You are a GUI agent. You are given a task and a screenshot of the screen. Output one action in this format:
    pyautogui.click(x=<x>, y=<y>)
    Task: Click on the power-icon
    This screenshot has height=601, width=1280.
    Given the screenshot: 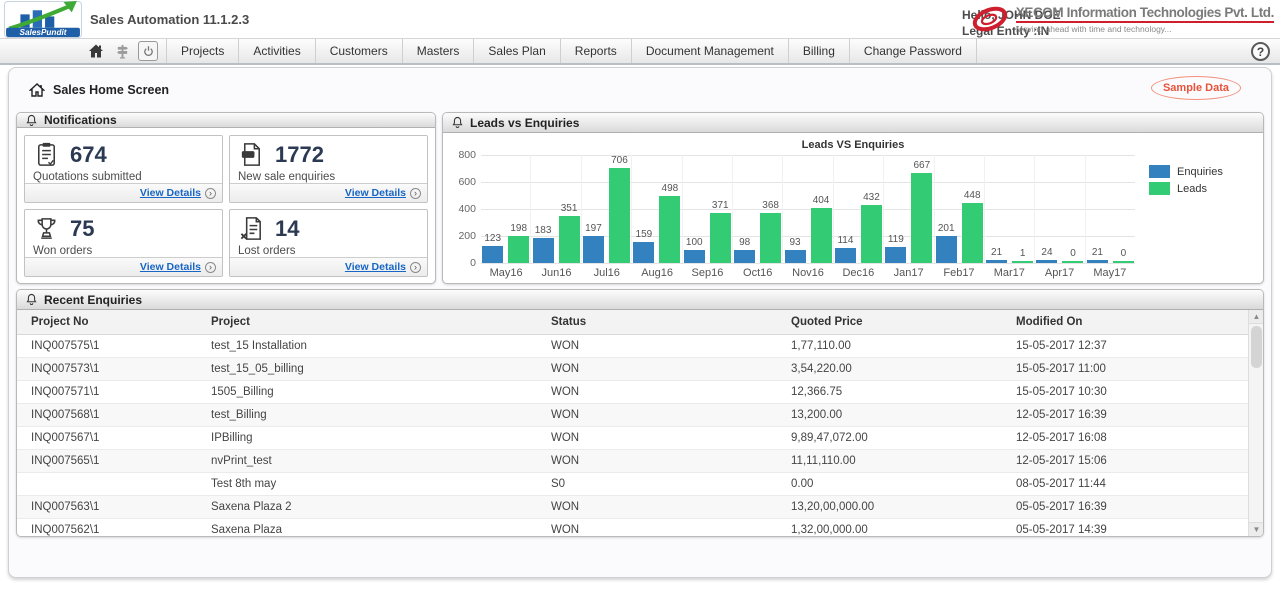 What is the action you would take?
    pyautogui.click(x=148, y=51)
    